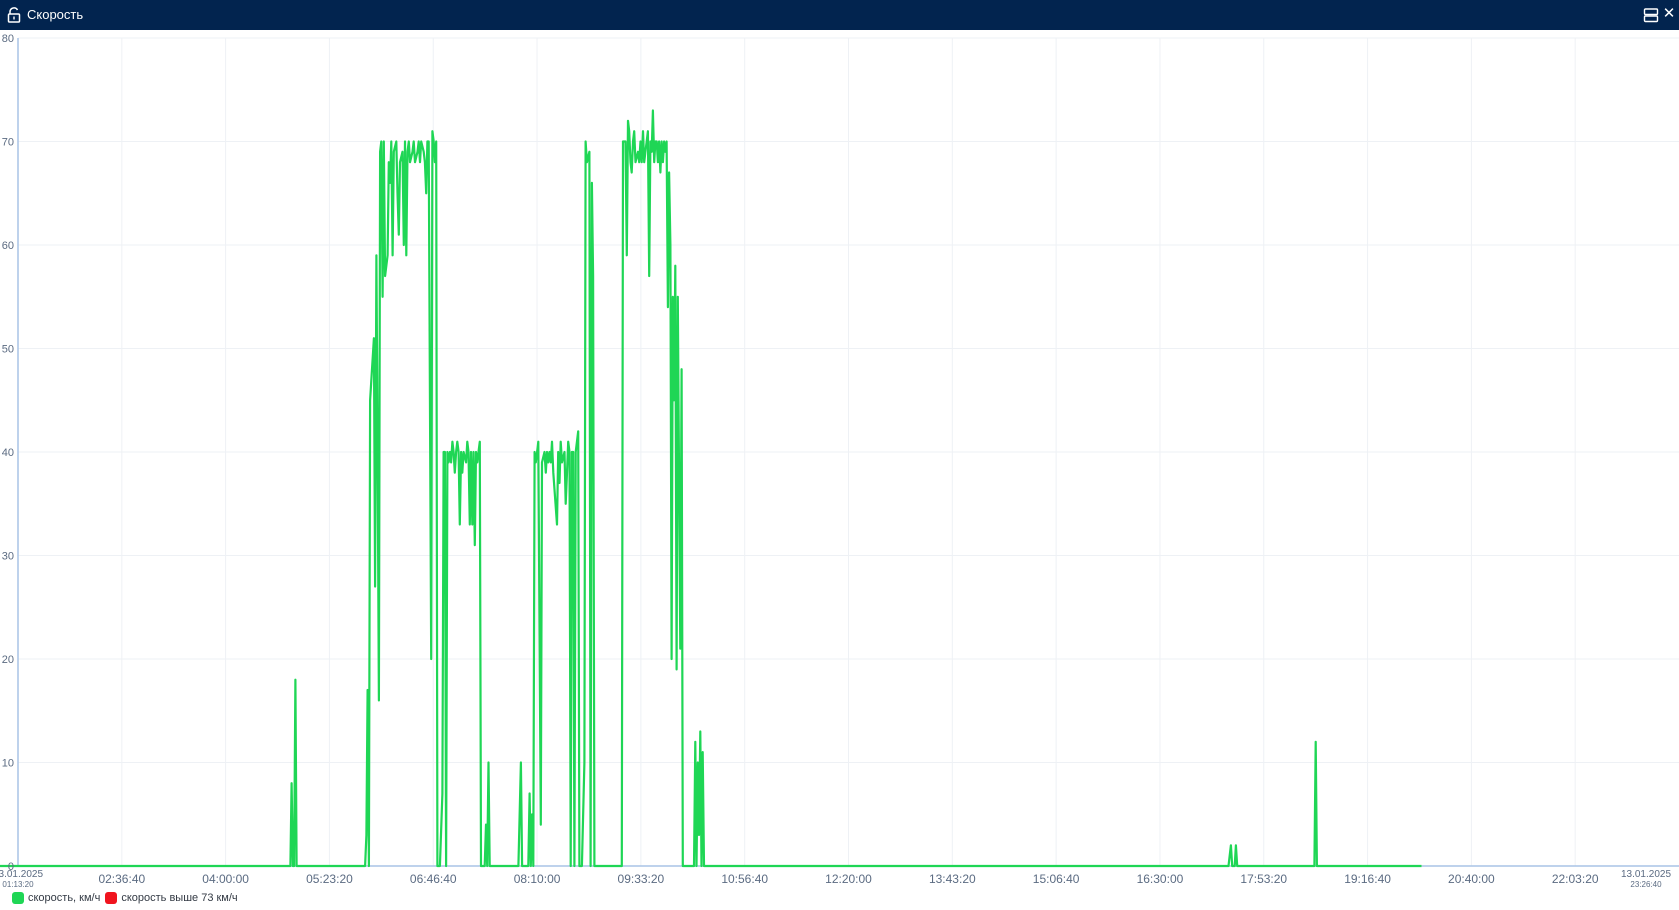 The width and height of the screenshot is (1679, 910). What do you see at coordinates (8, 39) in the screenshot?
I see `y-tick-label: 80` at bounding box center [8, 39].